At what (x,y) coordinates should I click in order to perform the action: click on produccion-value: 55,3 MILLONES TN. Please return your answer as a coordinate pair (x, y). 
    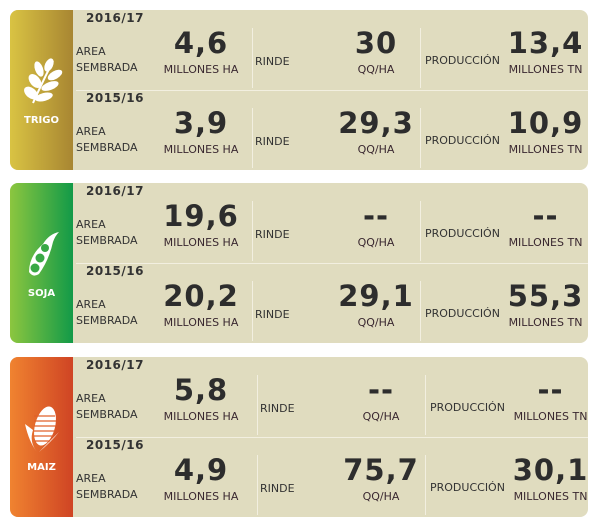
    Looking at the image, I should click on (545, 304).